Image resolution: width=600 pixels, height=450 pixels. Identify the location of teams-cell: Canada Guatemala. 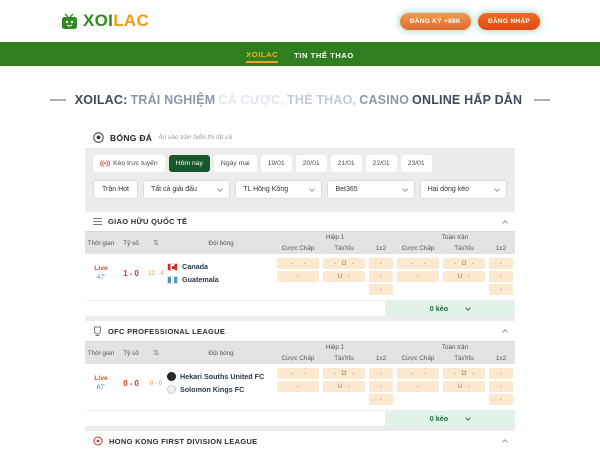
(221, 273).